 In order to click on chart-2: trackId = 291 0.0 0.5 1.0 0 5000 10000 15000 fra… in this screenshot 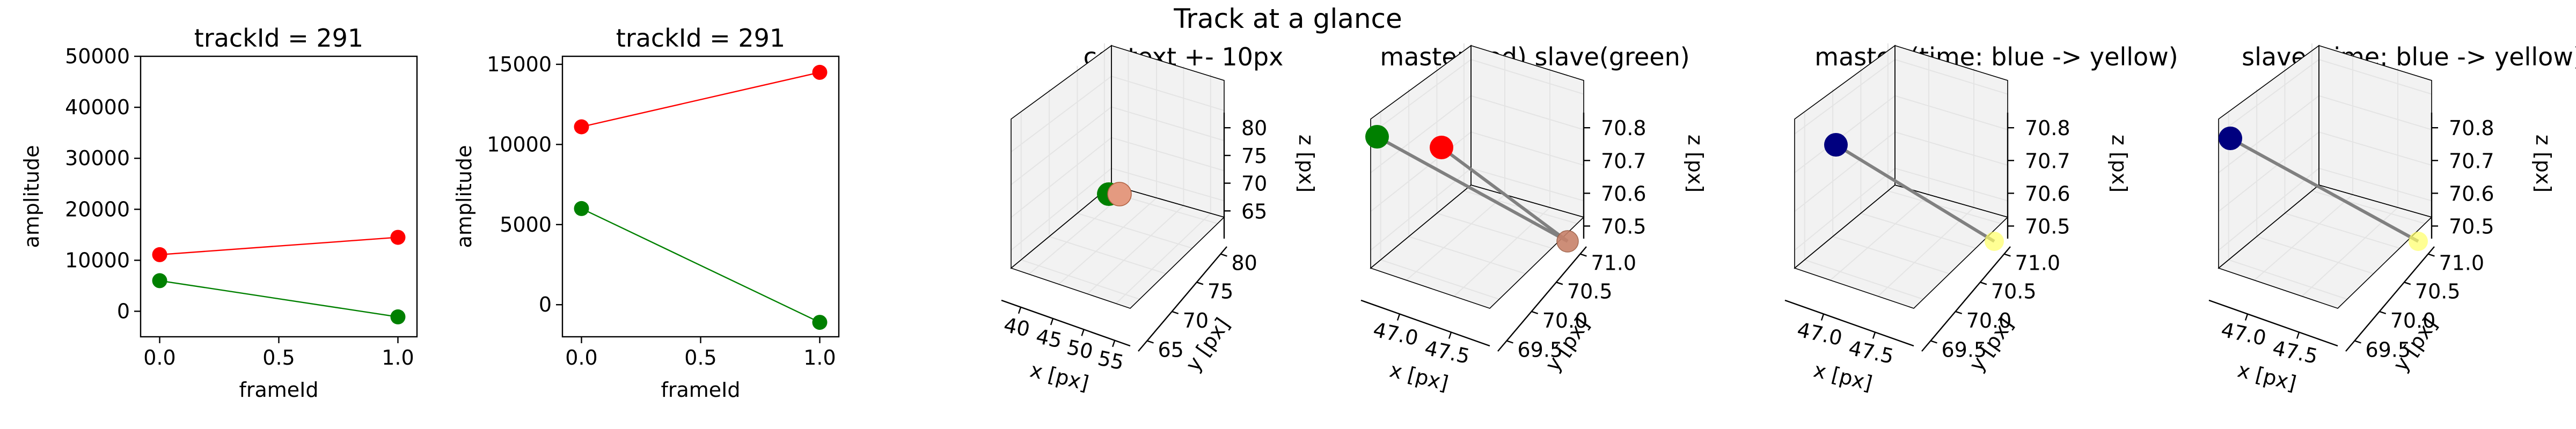, I will do `click(646, 213)`.